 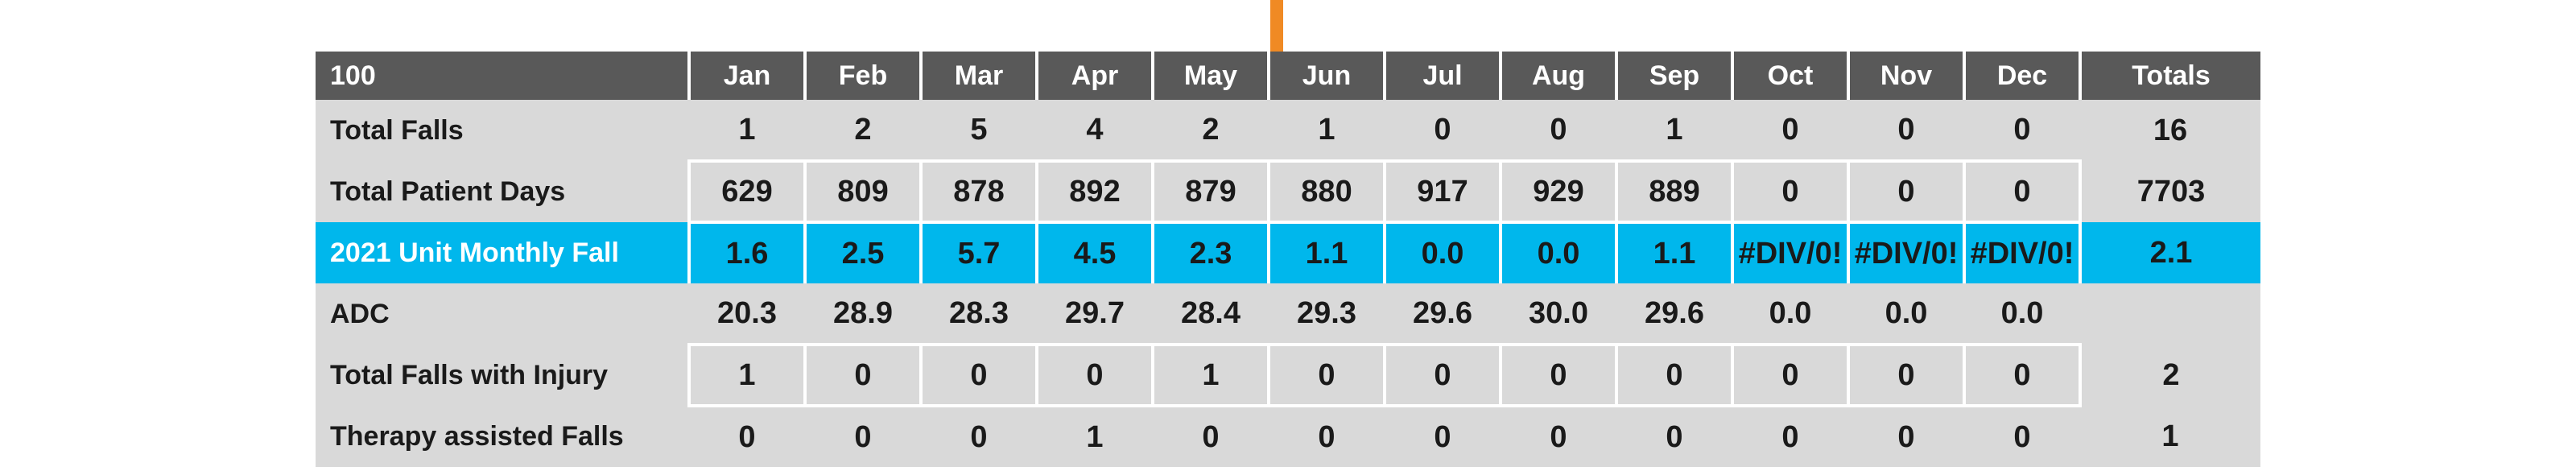 I want to click on table-cell: 29.3, so click(x=1327, y=314).